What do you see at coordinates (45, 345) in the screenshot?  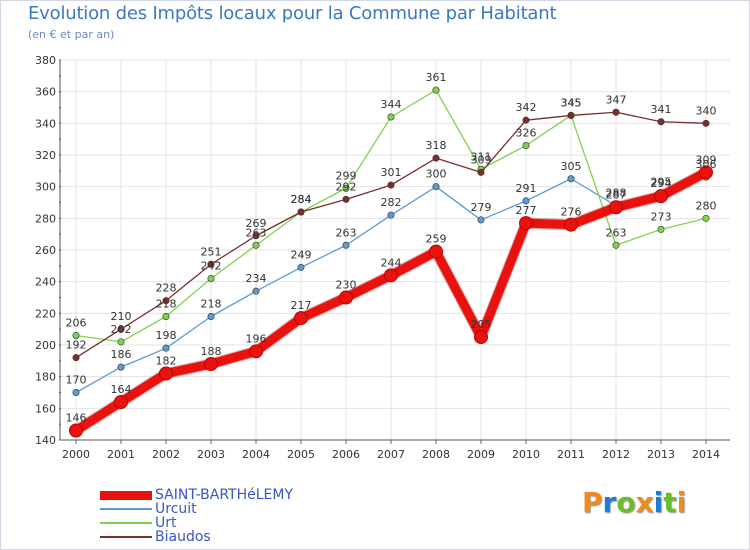 I see `y-tick-label: 200` at bounding box center [45, 345].